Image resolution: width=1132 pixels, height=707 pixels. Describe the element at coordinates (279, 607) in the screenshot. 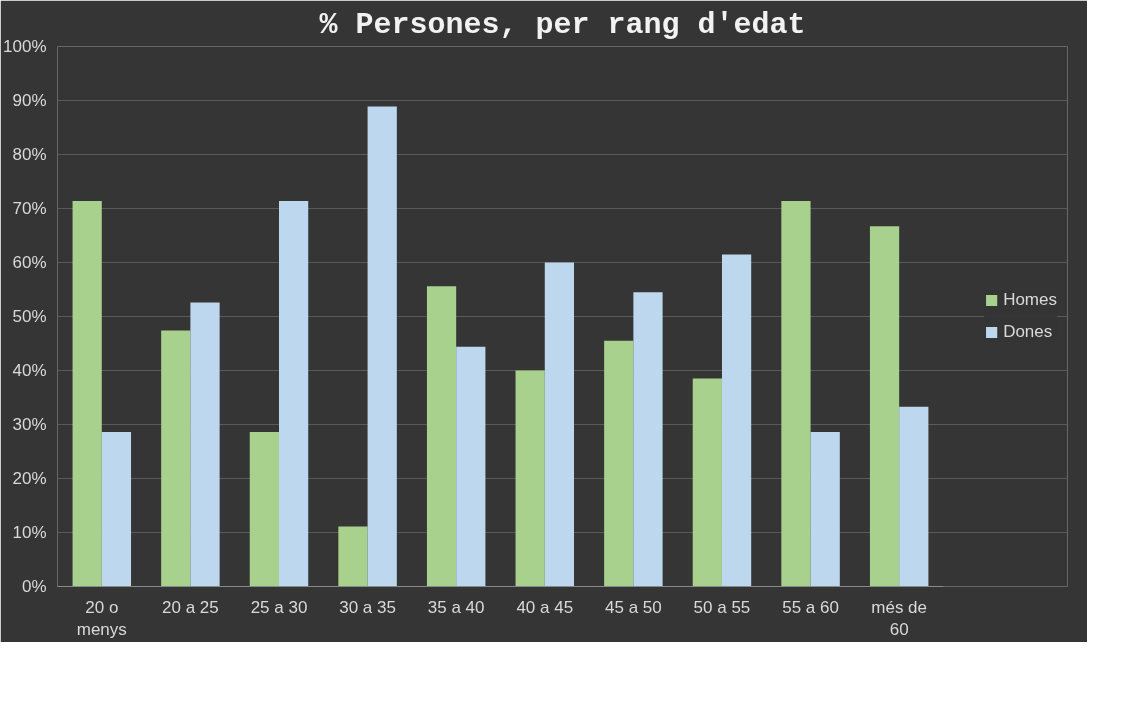

I see `x-tick-label: 25 a 30` at that location.